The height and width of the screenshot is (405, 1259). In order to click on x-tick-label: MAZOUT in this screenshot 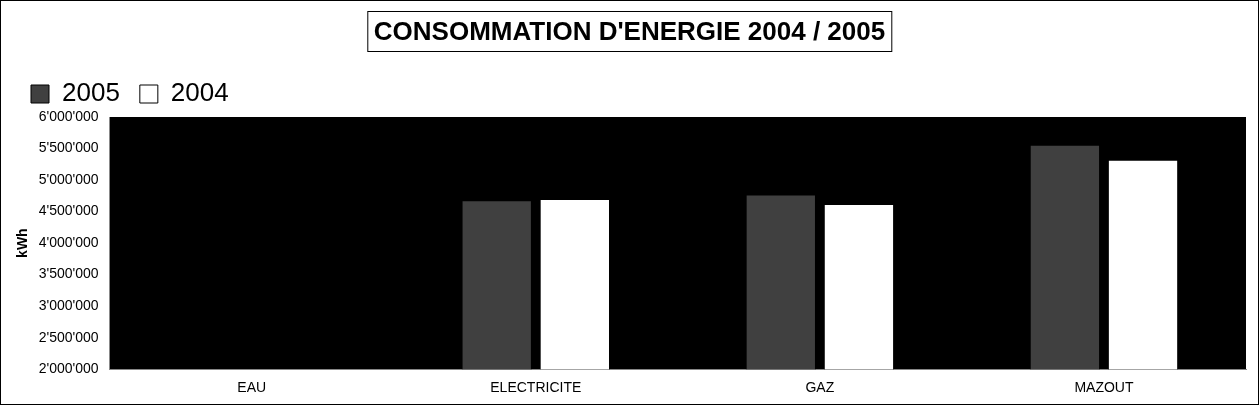, I will do `click(1104, 387)`.